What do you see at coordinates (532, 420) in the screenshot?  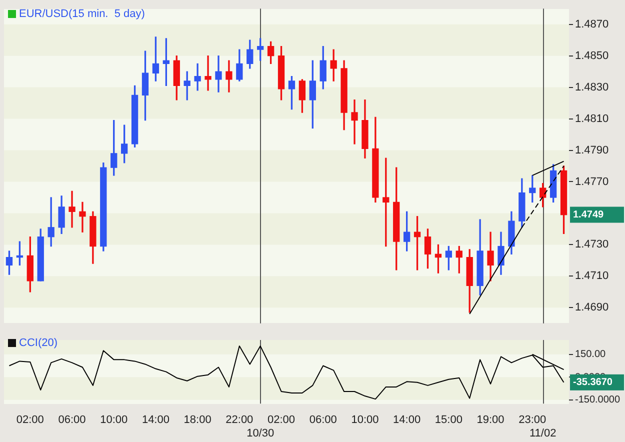 I see `x-tick-label: 23:00` at bounding box center [532, 420].